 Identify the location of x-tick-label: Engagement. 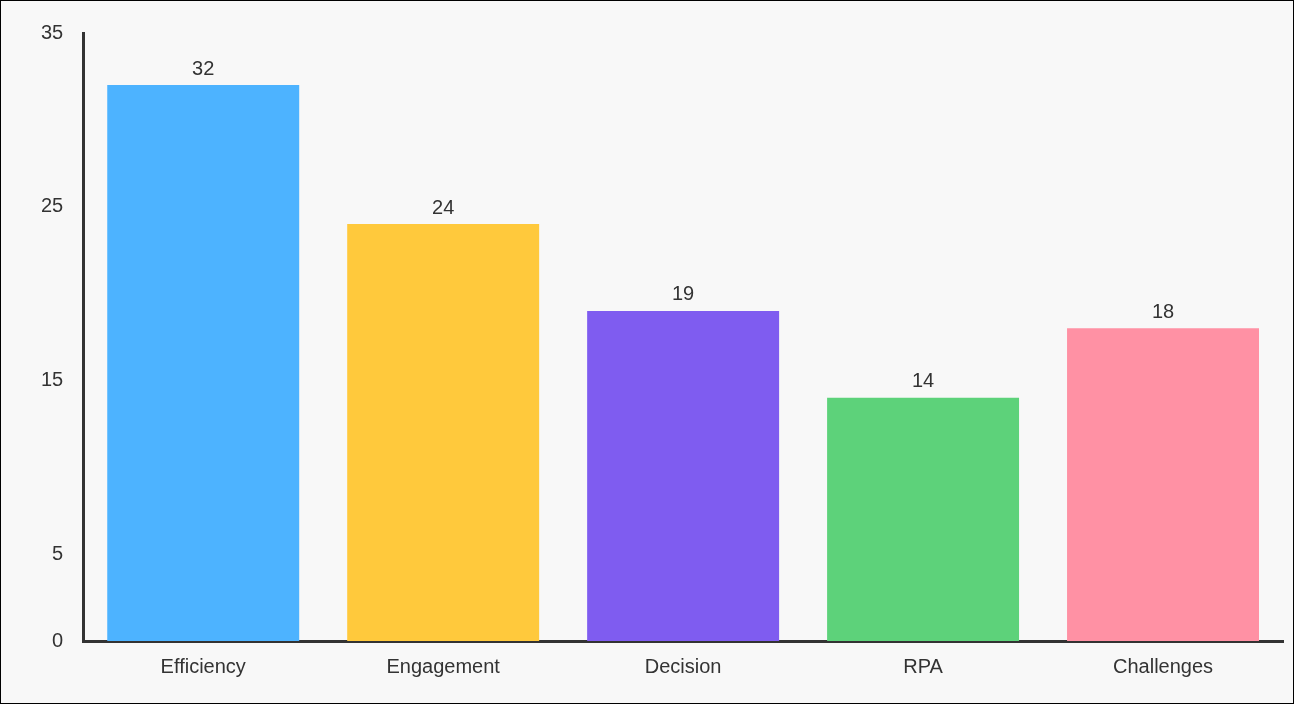
(443, 665).